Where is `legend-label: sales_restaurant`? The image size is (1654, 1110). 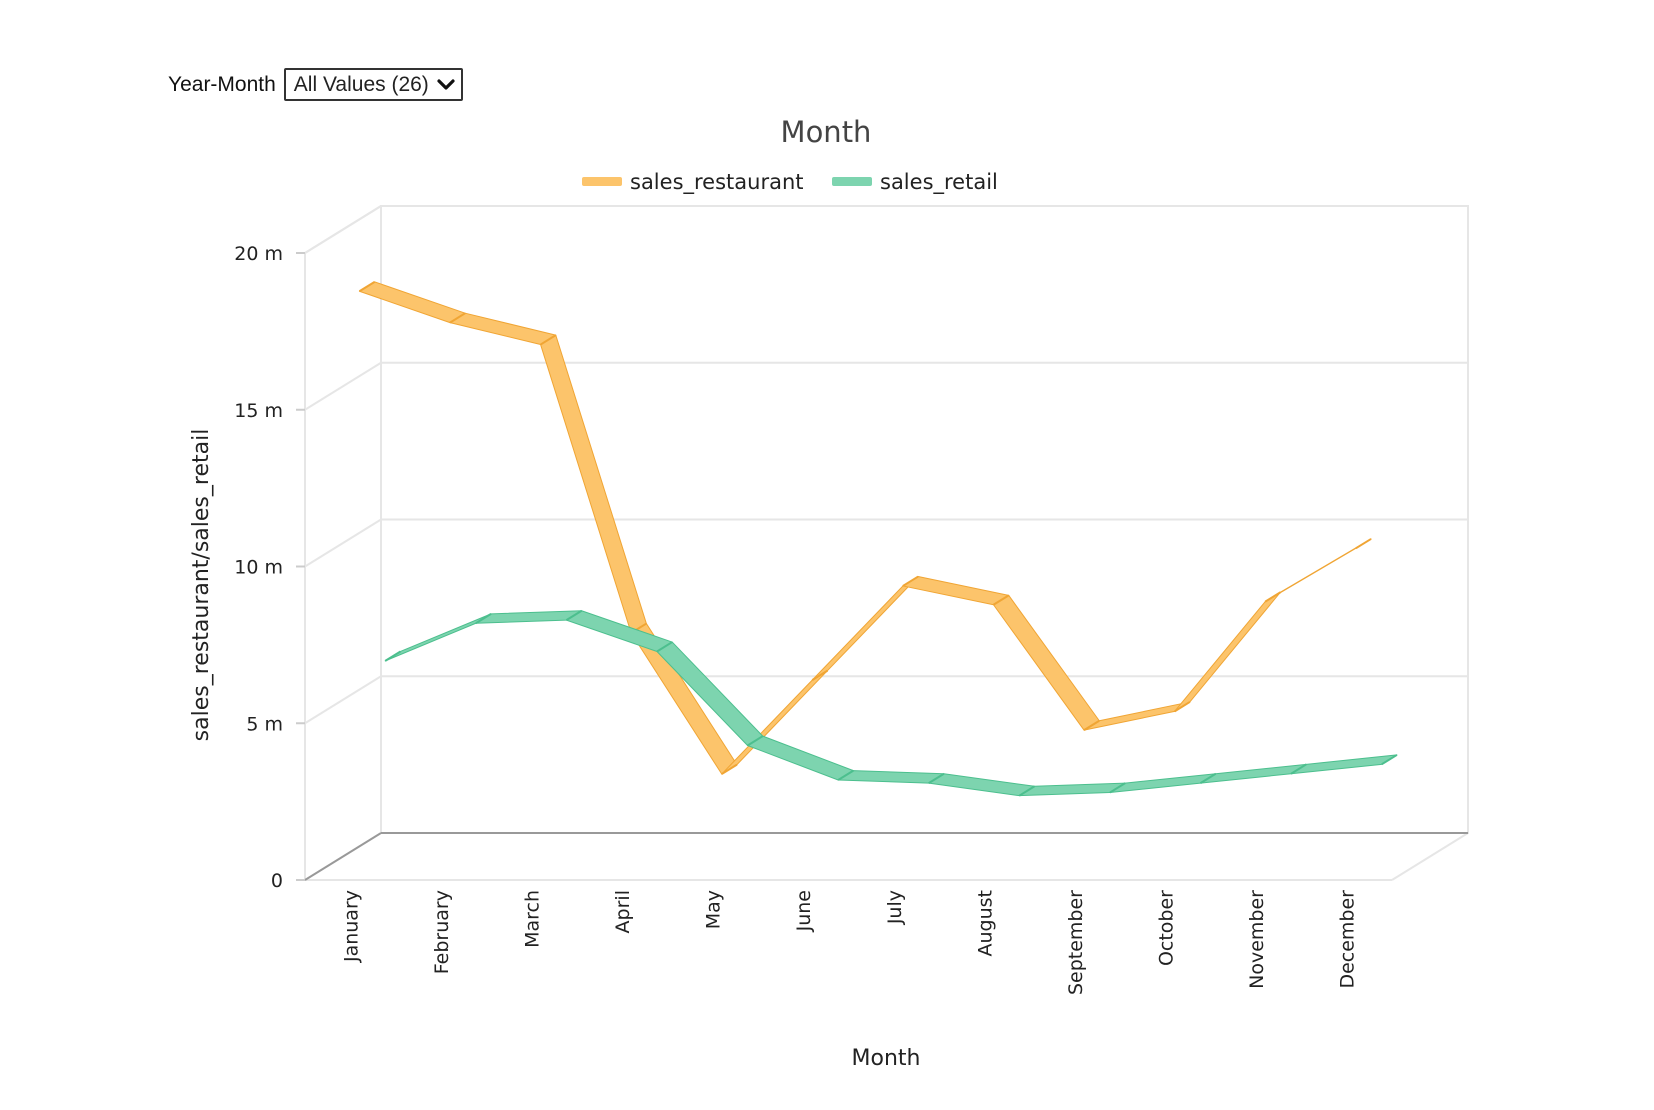
legend-label: sales_restaurant is located at coordinates (717, 182).